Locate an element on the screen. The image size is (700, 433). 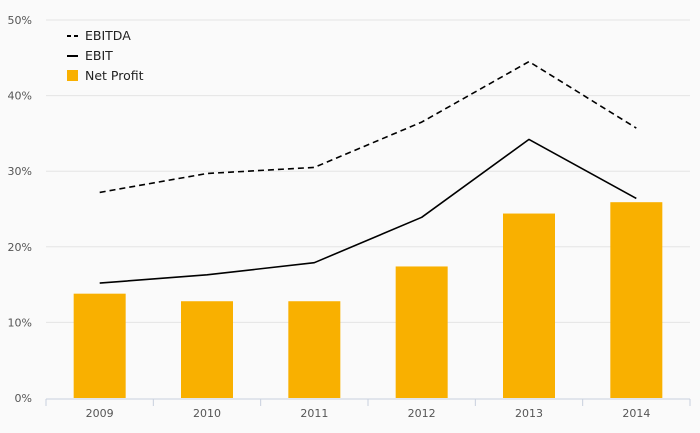
y-tick-label: 0% is located at coordinates (23, 398).